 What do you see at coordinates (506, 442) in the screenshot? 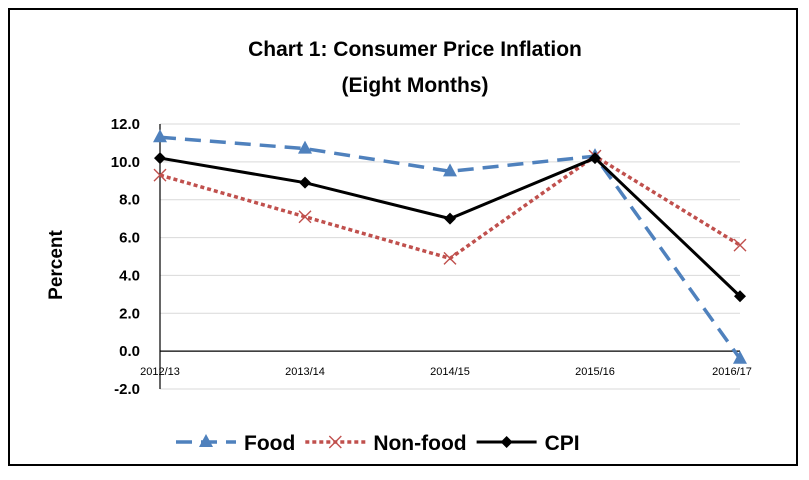
I see `legend-marker-cpi` at bounding box center [506, 442].